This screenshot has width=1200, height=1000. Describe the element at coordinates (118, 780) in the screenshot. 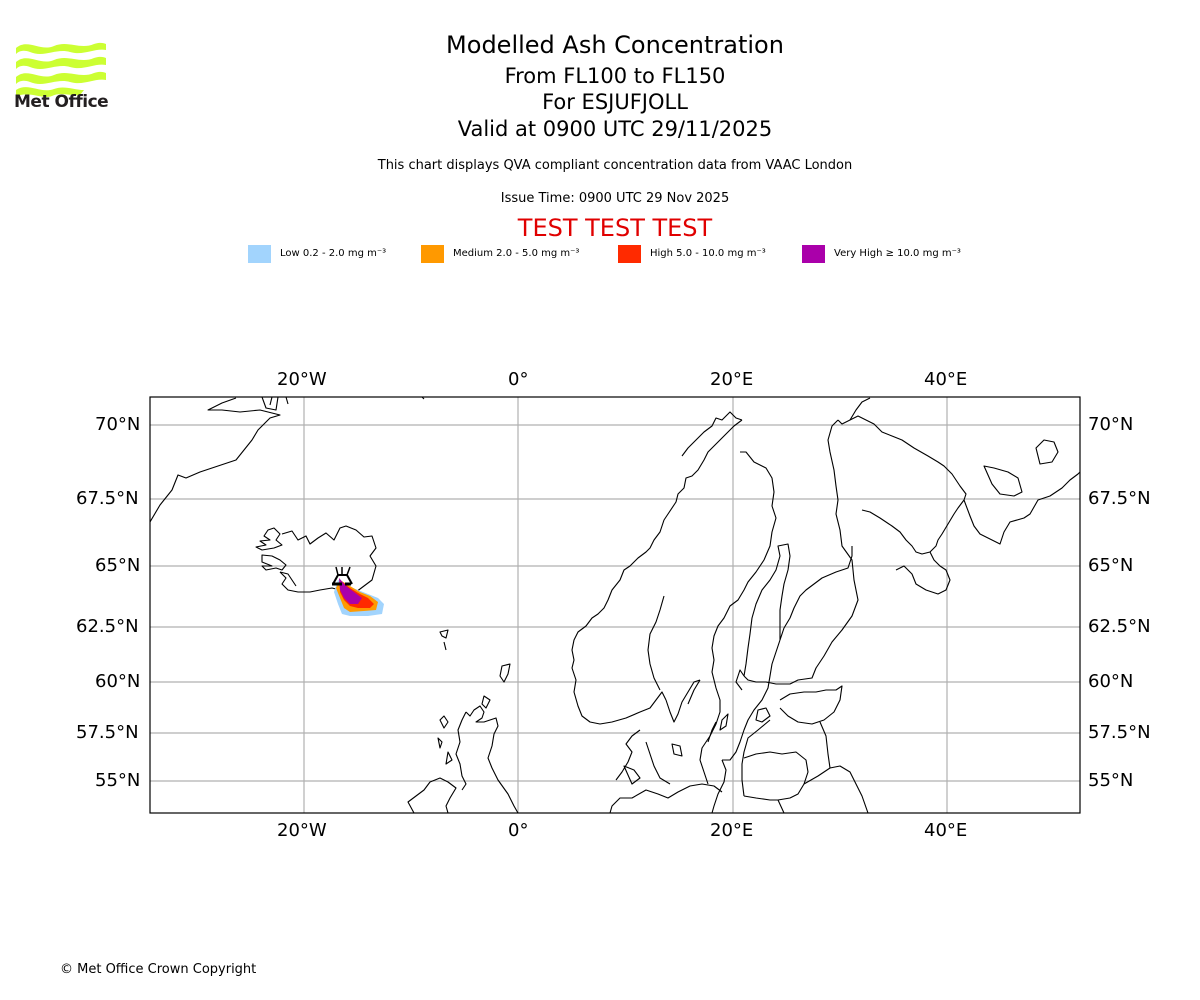

I see `lat-label-left-55n: 55°N` at that location.